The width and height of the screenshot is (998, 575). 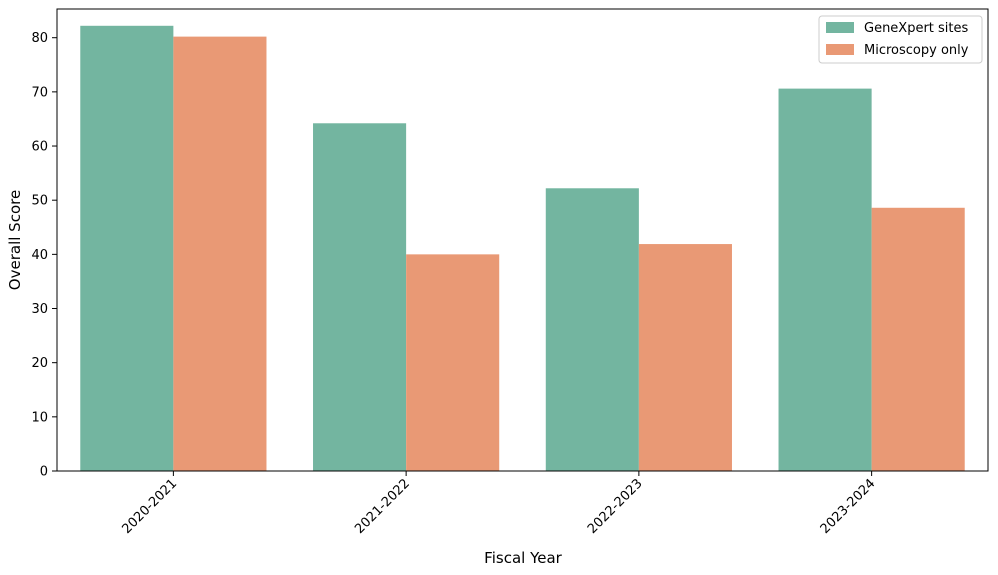 What do you see at coordinates (39, 92) in the screenshot?
I see `y-tick-label: 70` at bounding box center [39, 92].